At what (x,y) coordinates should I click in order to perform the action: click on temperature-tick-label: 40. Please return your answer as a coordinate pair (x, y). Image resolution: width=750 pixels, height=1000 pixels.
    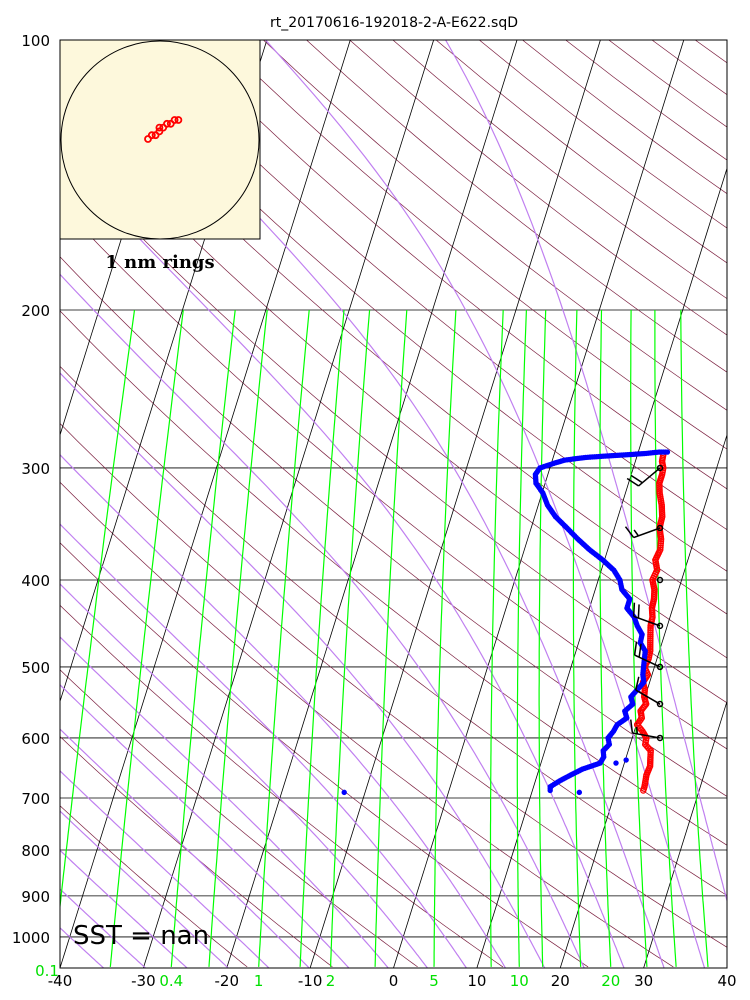
    Looking at the image, I should click on (726, 981).